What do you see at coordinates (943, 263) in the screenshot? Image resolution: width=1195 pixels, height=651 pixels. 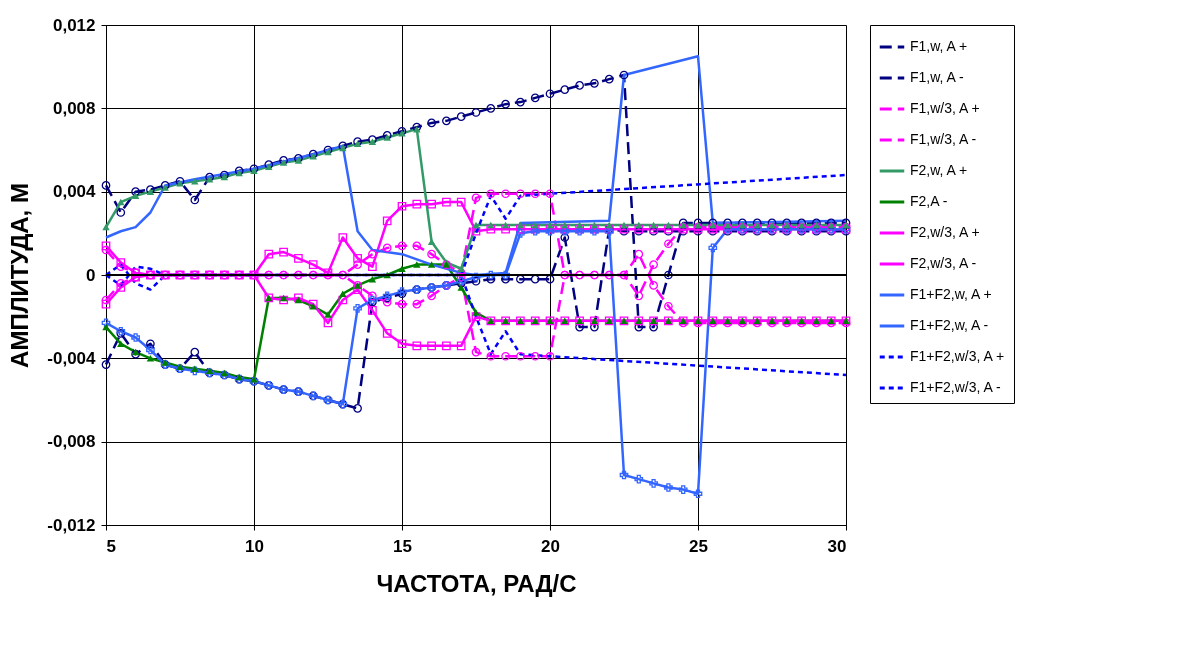 I see `legend-label: F2,w/3, A -` at bounding box center [943, 263].